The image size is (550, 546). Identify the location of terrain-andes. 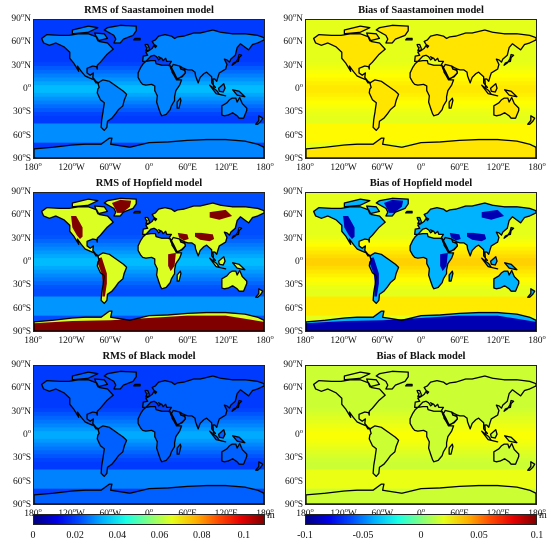
(102, 277).